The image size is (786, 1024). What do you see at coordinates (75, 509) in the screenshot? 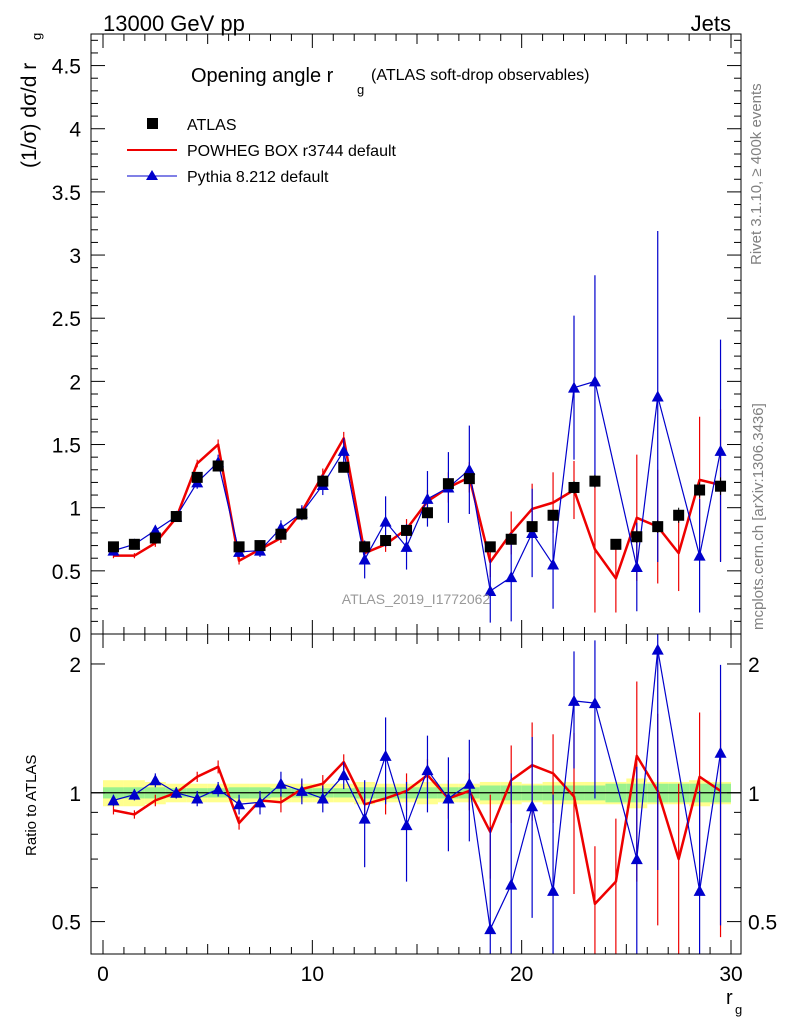
I see `y-tick-label: 1` at bounding box center [75, 509].